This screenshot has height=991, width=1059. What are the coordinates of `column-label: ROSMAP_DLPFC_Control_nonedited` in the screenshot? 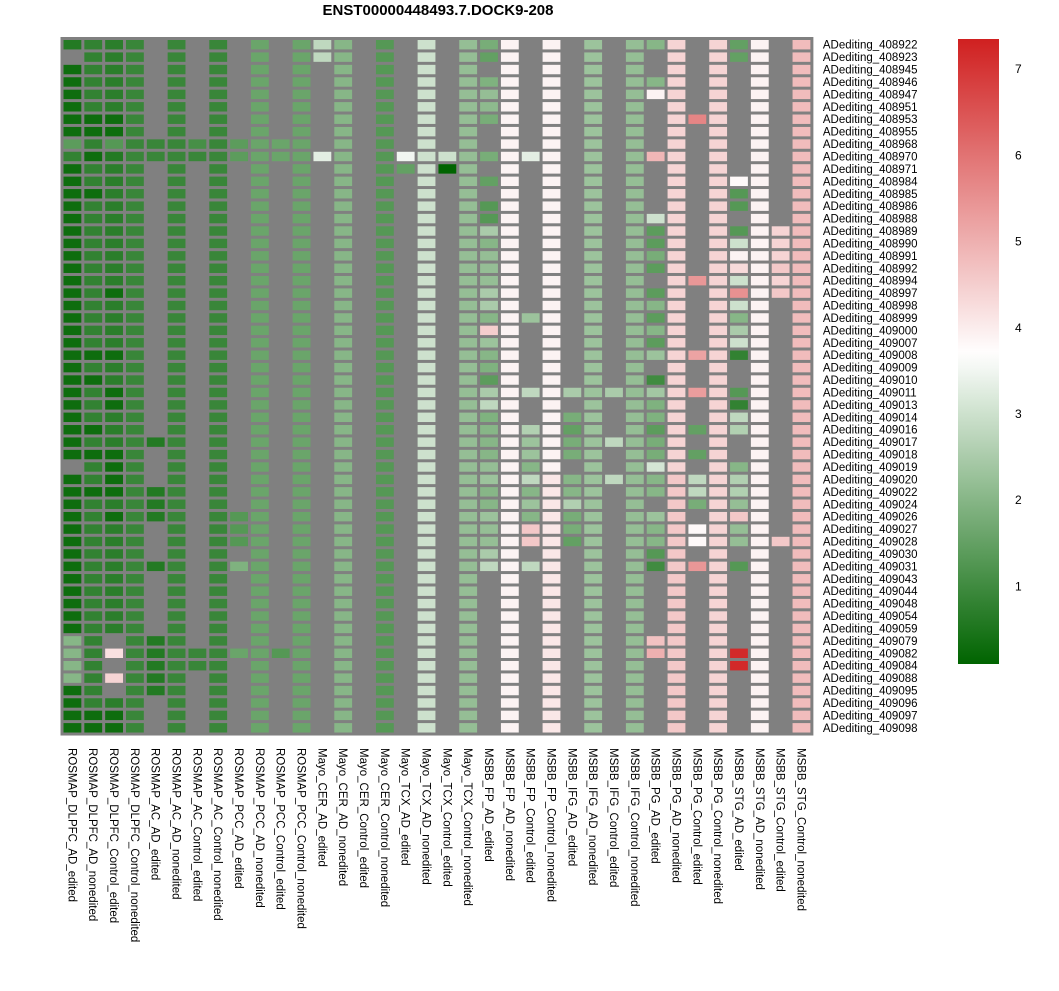 It's located at (134, 845).